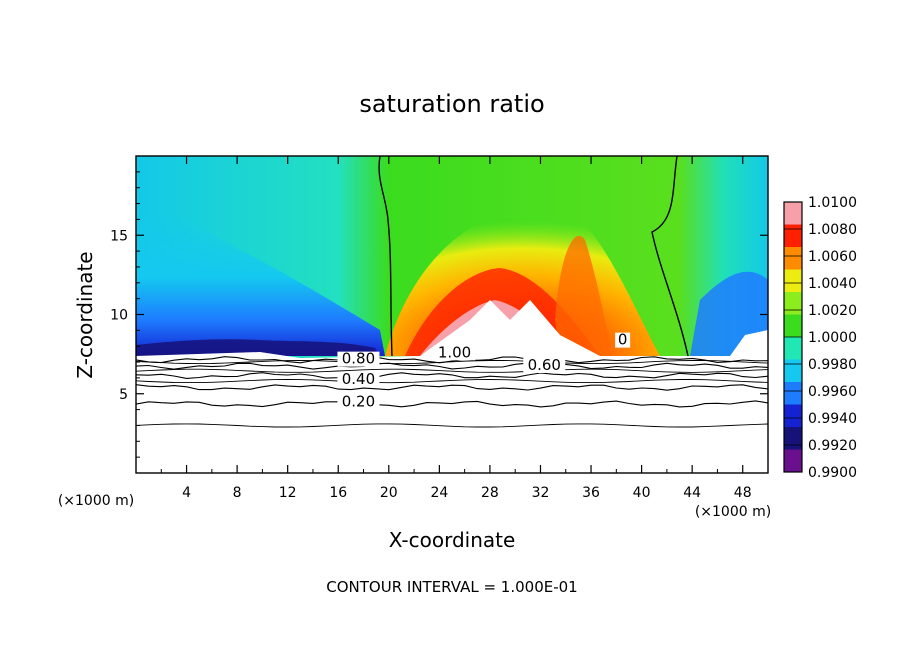  What do you see at coordinates (541, 493) in the screenshot?
I see `x-tick-label: 32` at bounding box center [541, 493].